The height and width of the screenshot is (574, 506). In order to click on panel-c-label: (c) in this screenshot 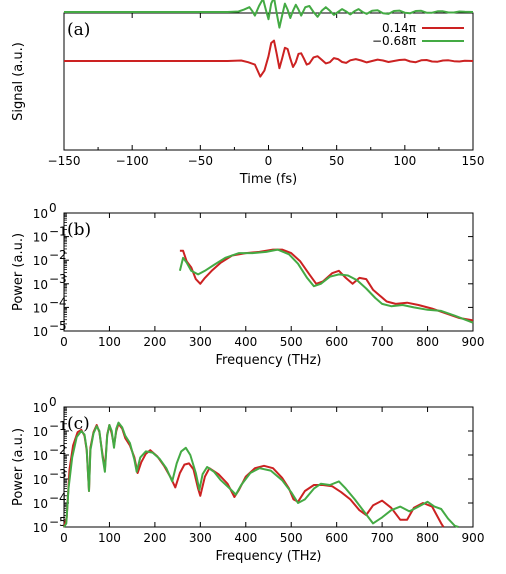, I will do `click(78, 424)`.